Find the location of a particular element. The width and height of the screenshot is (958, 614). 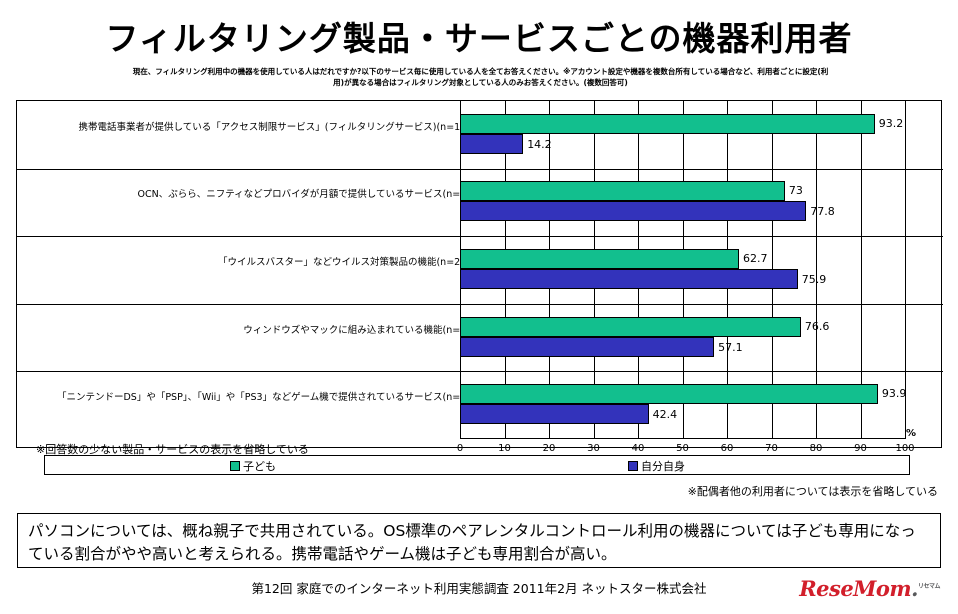

x-tick-label: 100 is located at coordinates (905, 448).